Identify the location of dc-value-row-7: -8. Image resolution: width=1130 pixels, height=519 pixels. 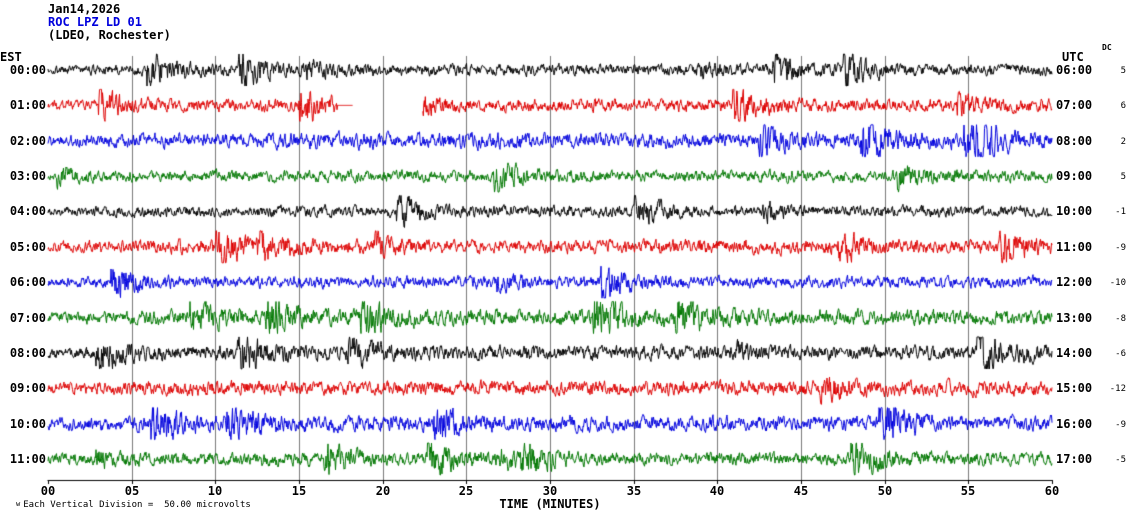
(1120, 319).